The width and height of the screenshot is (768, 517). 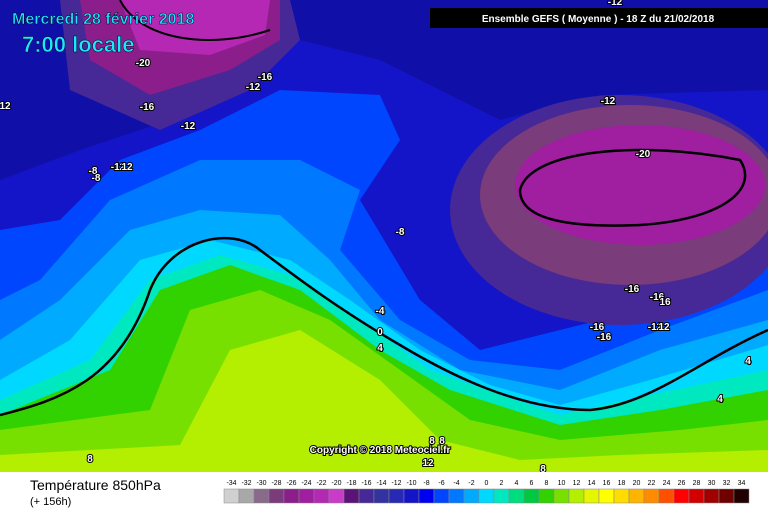 I want to click on scale-label: -12, so click(x=396, y=483).